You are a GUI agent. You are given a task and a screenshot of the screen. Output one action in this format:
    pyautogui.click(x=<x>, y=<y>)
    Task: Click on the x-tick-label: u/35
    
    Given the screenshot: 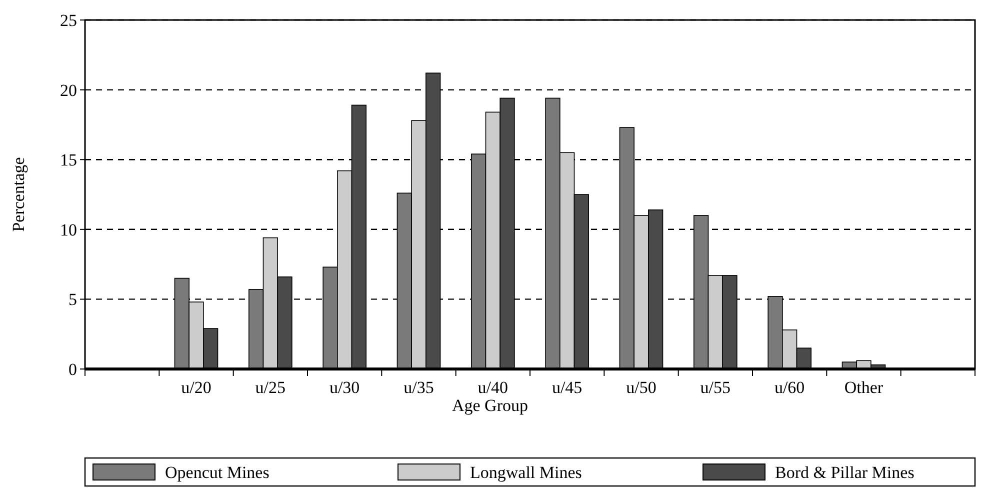 What is the action you would take?
    pyautogui.click(x=419, y=387)
    